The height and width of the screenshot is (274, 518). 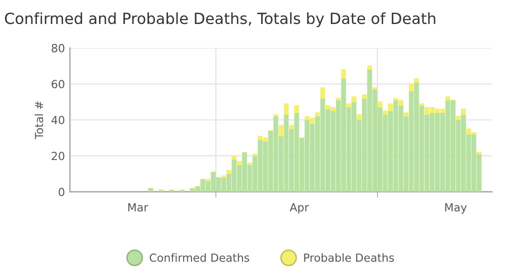 What do you see at coordinates (61, 192) in the screenshot?
I see `y-tick-label: 0` at bounding box center [61, 192].